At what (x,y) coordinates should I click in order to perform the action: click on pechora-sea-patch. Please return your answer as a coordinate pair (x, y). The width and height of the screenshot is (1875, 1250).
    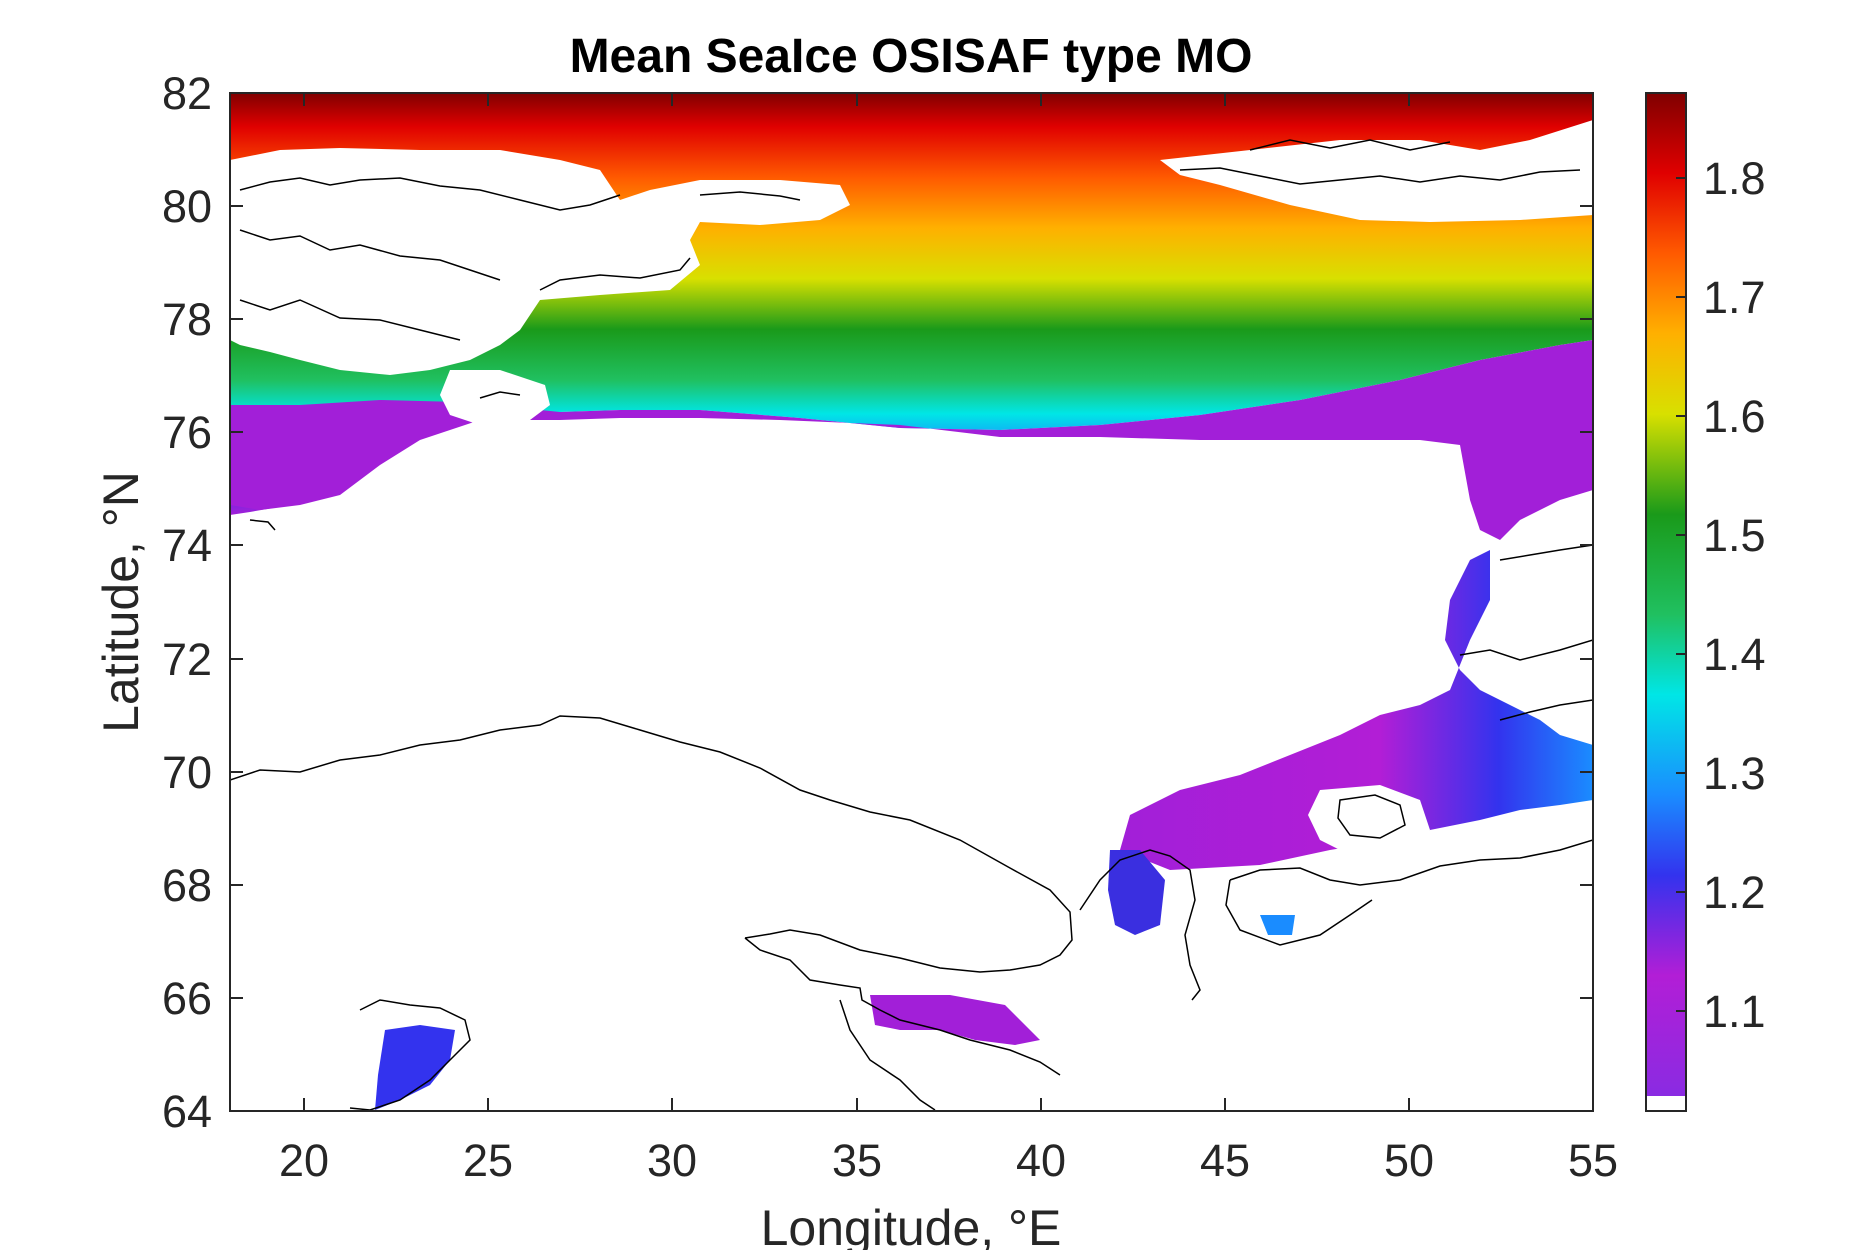
    Looking at the image, I should click on (1356, 710).